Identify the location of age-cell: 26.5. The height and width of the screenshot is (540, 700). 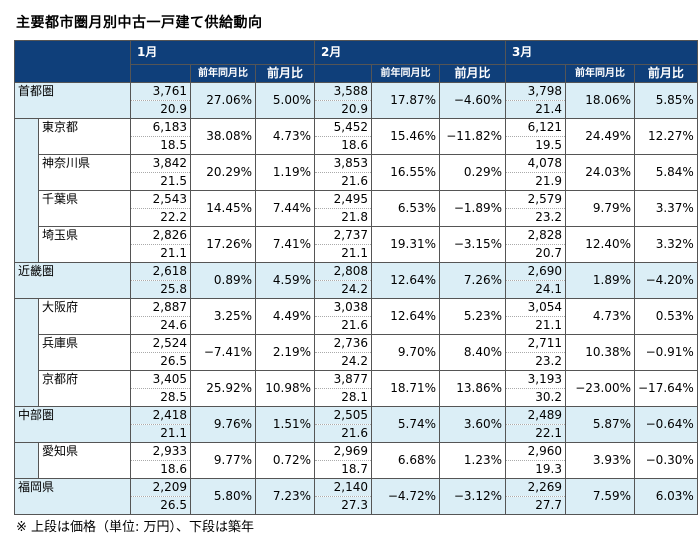
(160, 505).